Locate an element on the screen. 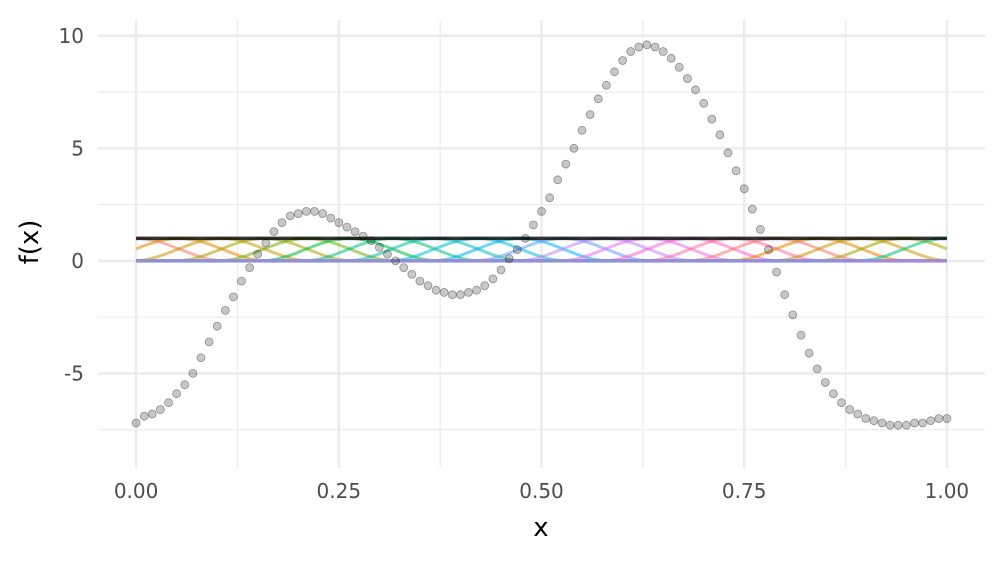 The image size is (1000, 562). x-tick-label: 0.75 is located at coordinates (744, 491).